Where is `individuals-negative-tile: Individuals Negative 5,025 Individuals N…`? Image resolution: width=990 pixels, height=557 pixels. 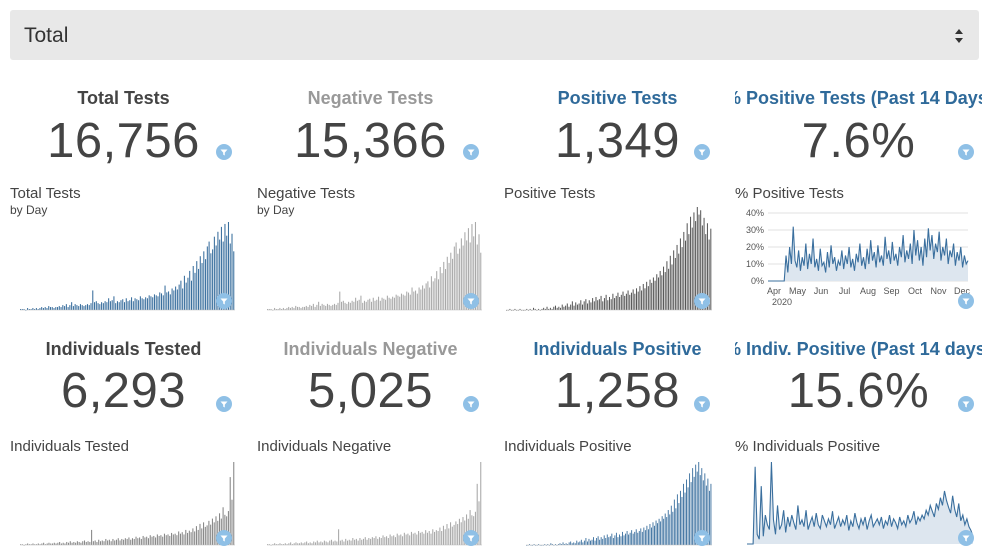
individuals-negative-tile: Individuals Negative 5,025 Individuals N… is located at coordinates (370, 444).